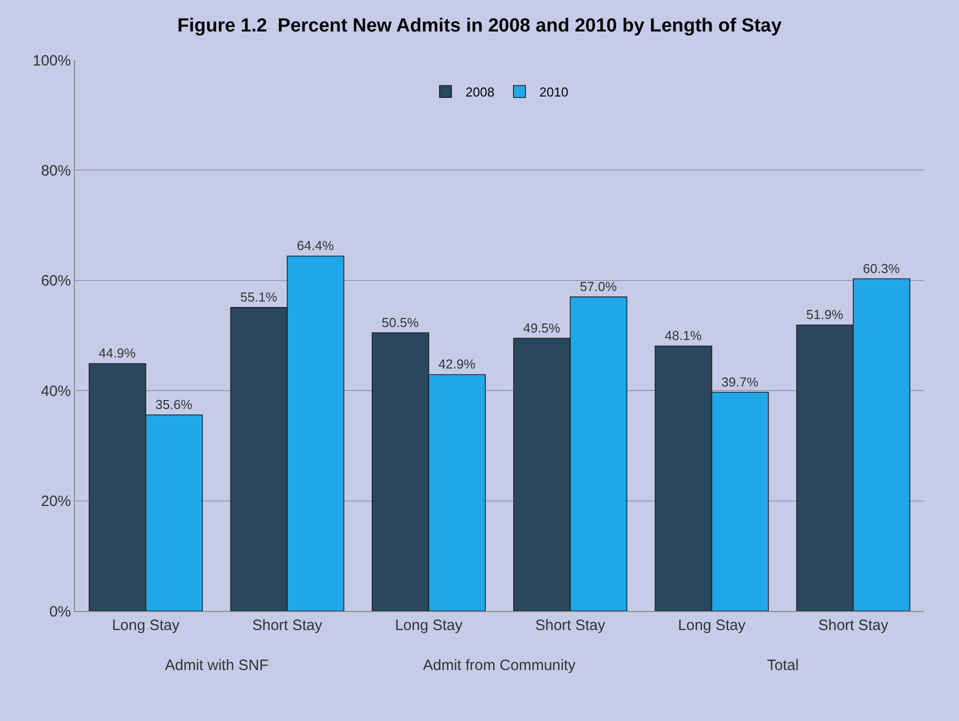 The height and width of the screenshot is (721, 959). I want to click on y-tick-label: 0%, so click(60, 611).